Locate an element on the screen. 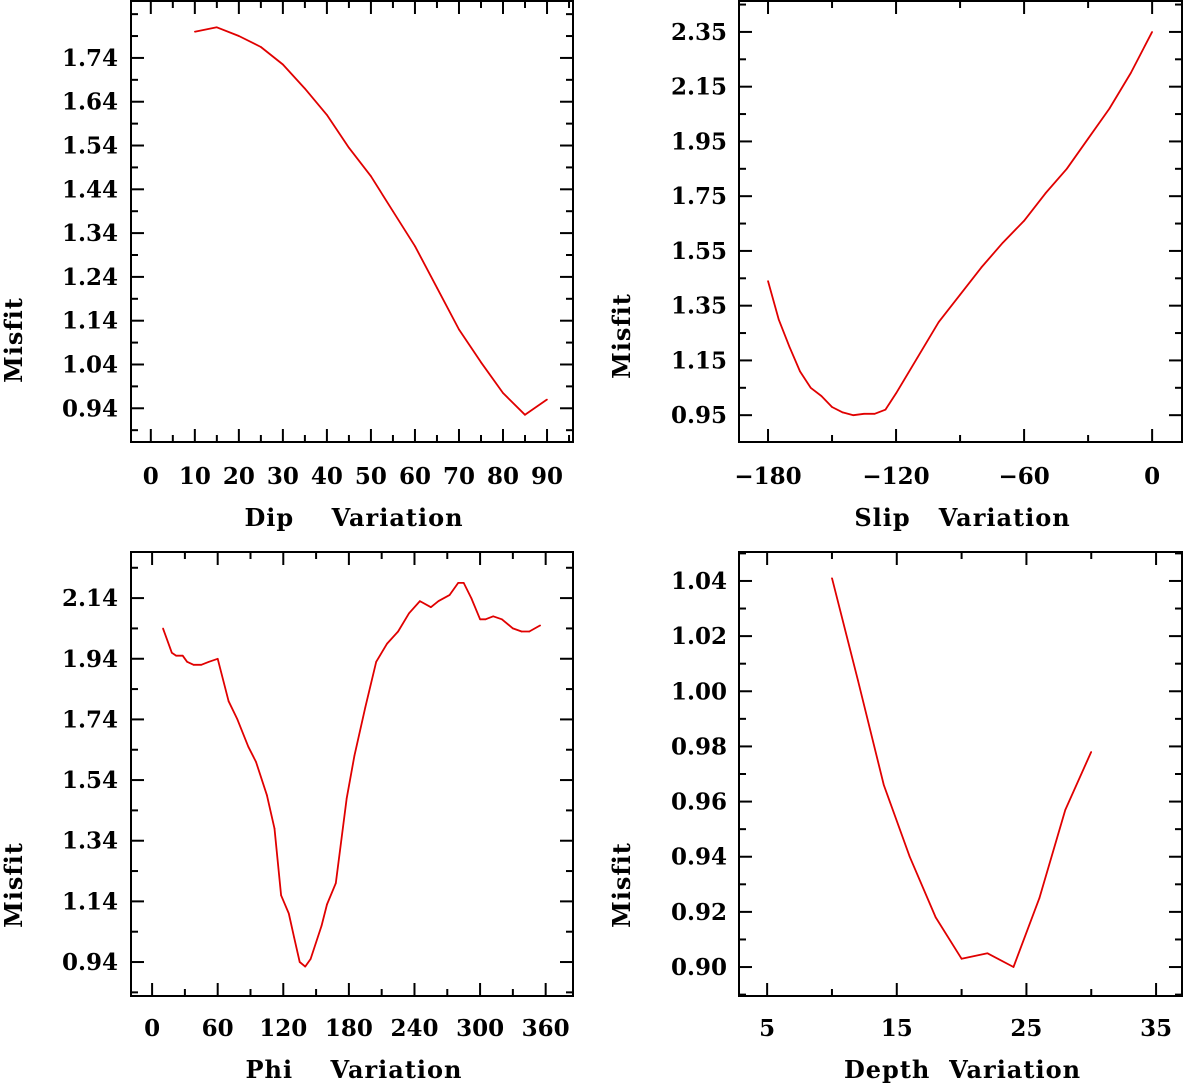  x-tick-label: 80 is located at coordinates (503, 476).